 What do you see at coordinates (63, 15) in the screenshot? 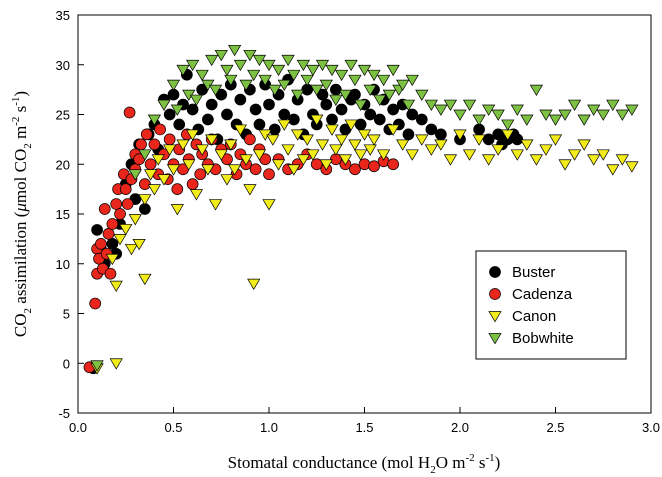
I see `y-tick-label: 35` at bounding box center [63, 15].